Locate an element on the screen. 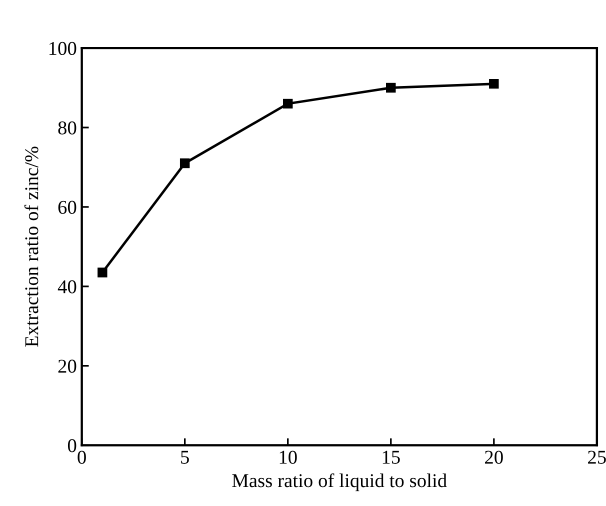 The height and width of the screenshot is (506, 606). y-axis-title: Extraction ratio of zinc/% is located at coordinates (31, 246).